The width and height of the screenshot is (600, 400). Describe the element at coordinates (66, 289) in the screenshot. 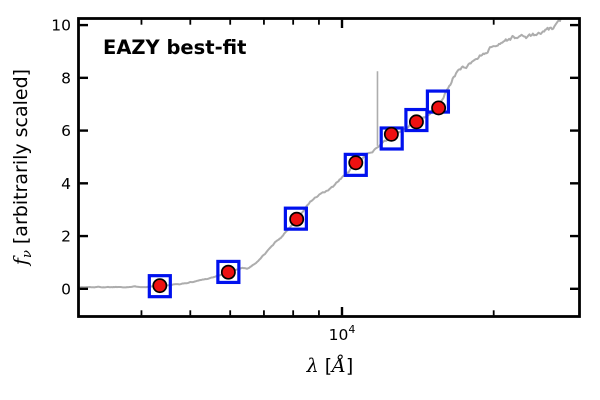

I see `y-tick-label: 0` at that location.